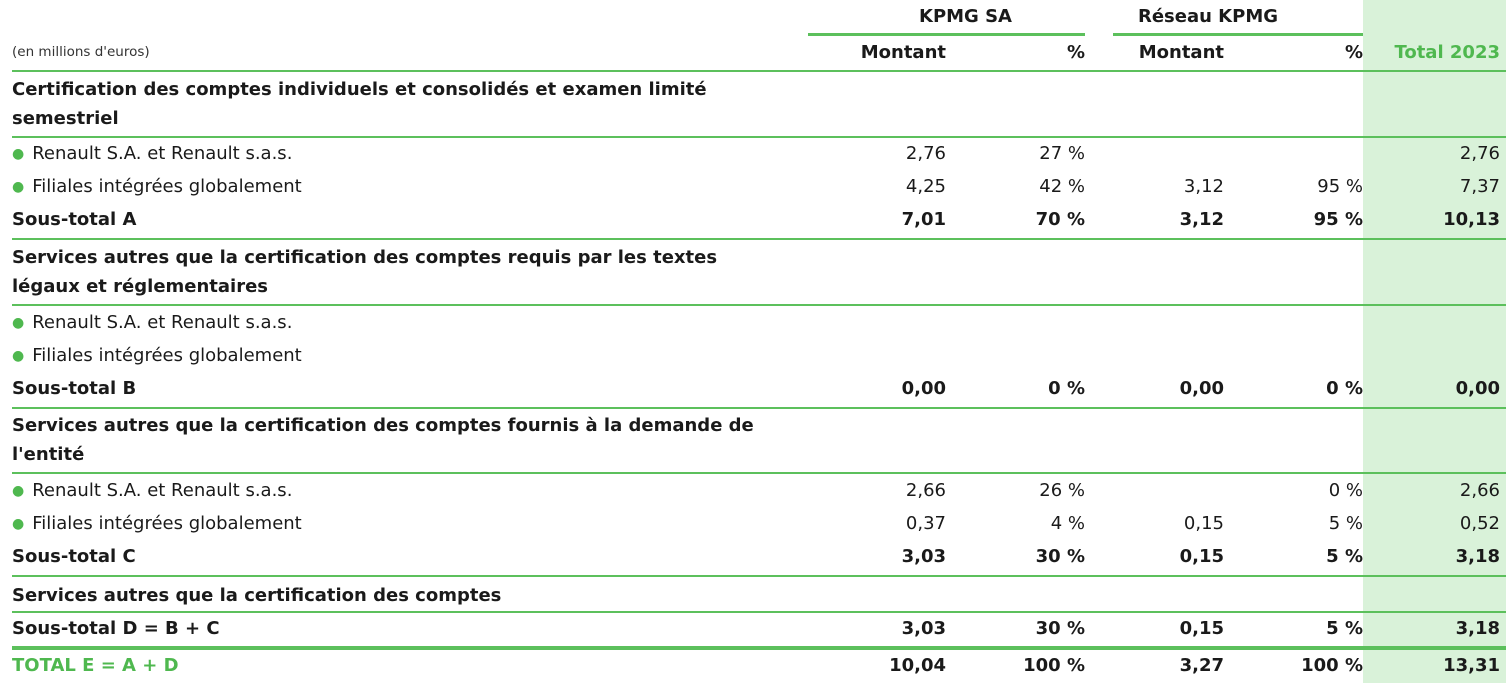 The width and height of the screenshot is (1506, 683). What do you see at coordinates (1471, 219) in the screenshot?
I see `cell-total: 10,13` at bounding box center [1471, 219].